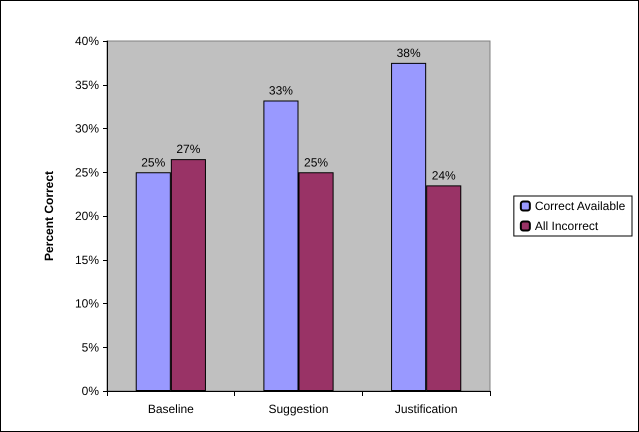  Describe the element at coordinates (87, 129) in the screenshot. I see `y-tick-label: 30%` at that location.